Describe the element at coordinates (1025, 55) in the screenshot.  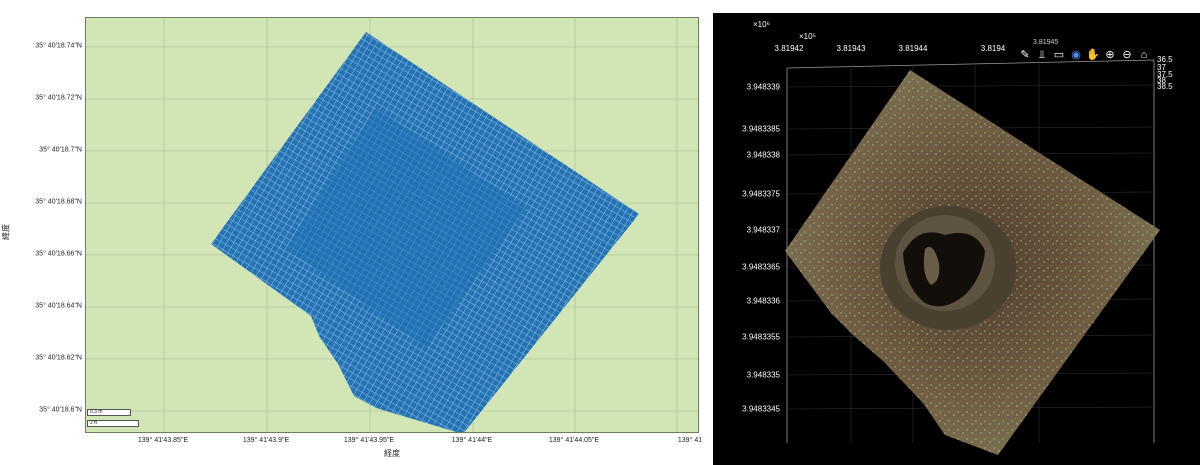
I see `brush-icon: ✎` at that location.